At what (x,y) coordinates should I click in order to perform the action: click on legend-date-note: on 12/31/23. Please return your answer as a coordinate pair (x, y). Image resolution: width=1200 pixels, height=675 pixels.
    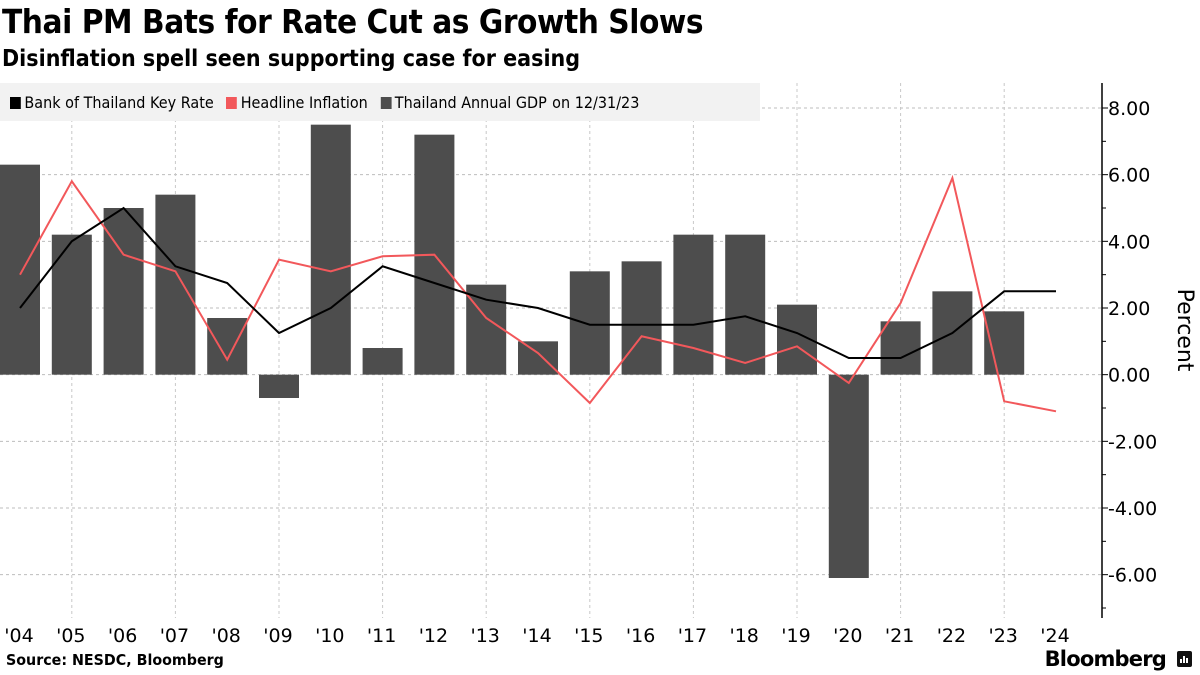
    Looking at the image, I should click on (596, 102).